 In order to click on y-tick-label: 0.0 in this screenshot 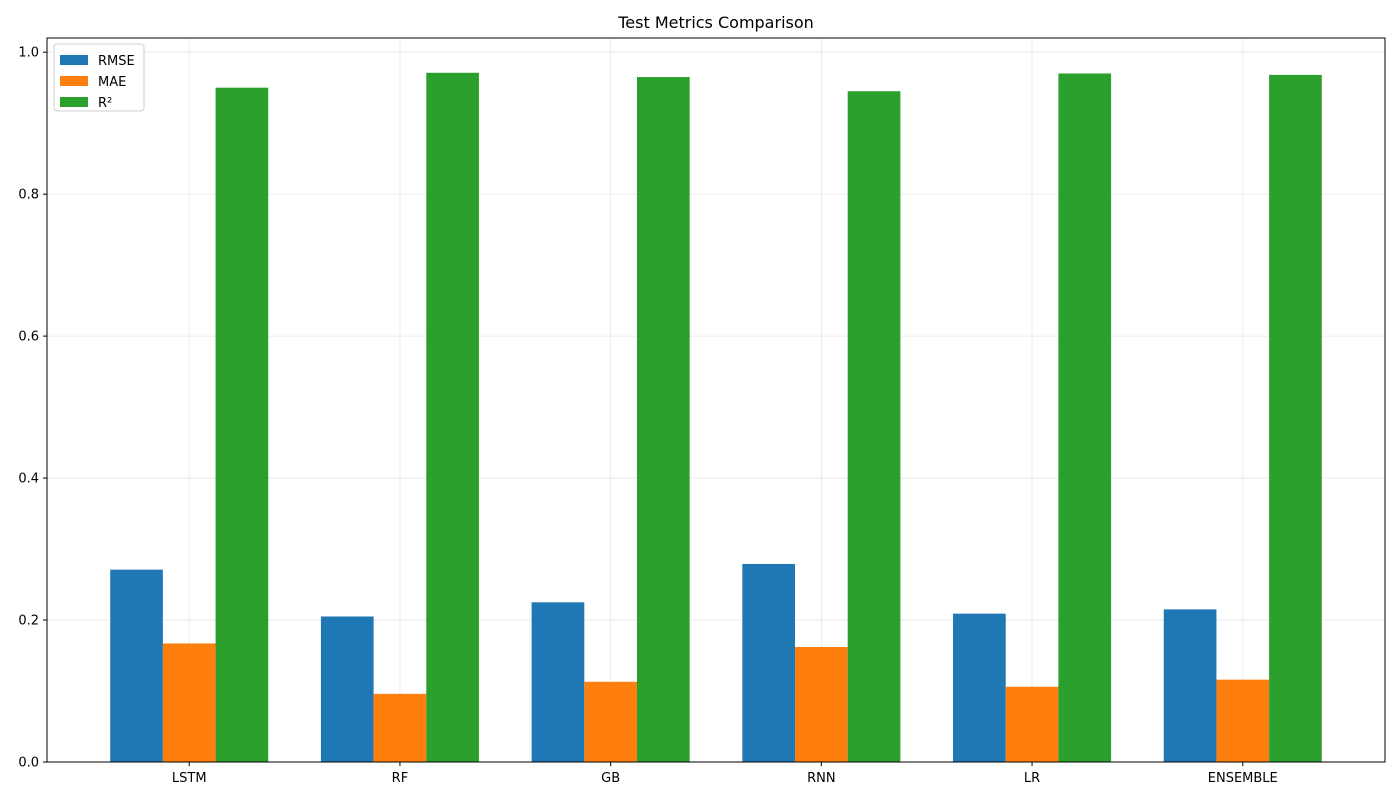, I will do `click(28, 763)`.